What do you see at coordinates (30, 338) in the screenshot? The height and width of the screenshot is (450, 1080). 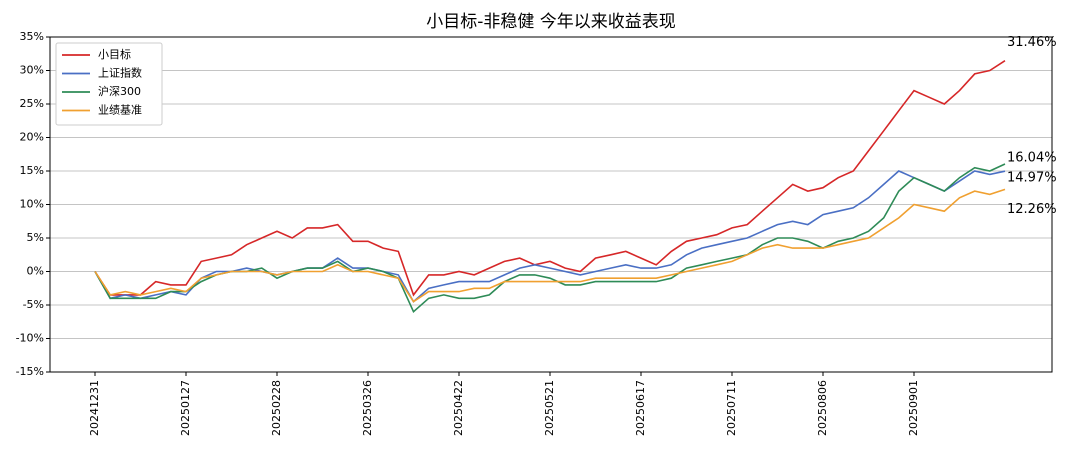 I see `y-tick-label: -10%` at bounding box center [30, 338].